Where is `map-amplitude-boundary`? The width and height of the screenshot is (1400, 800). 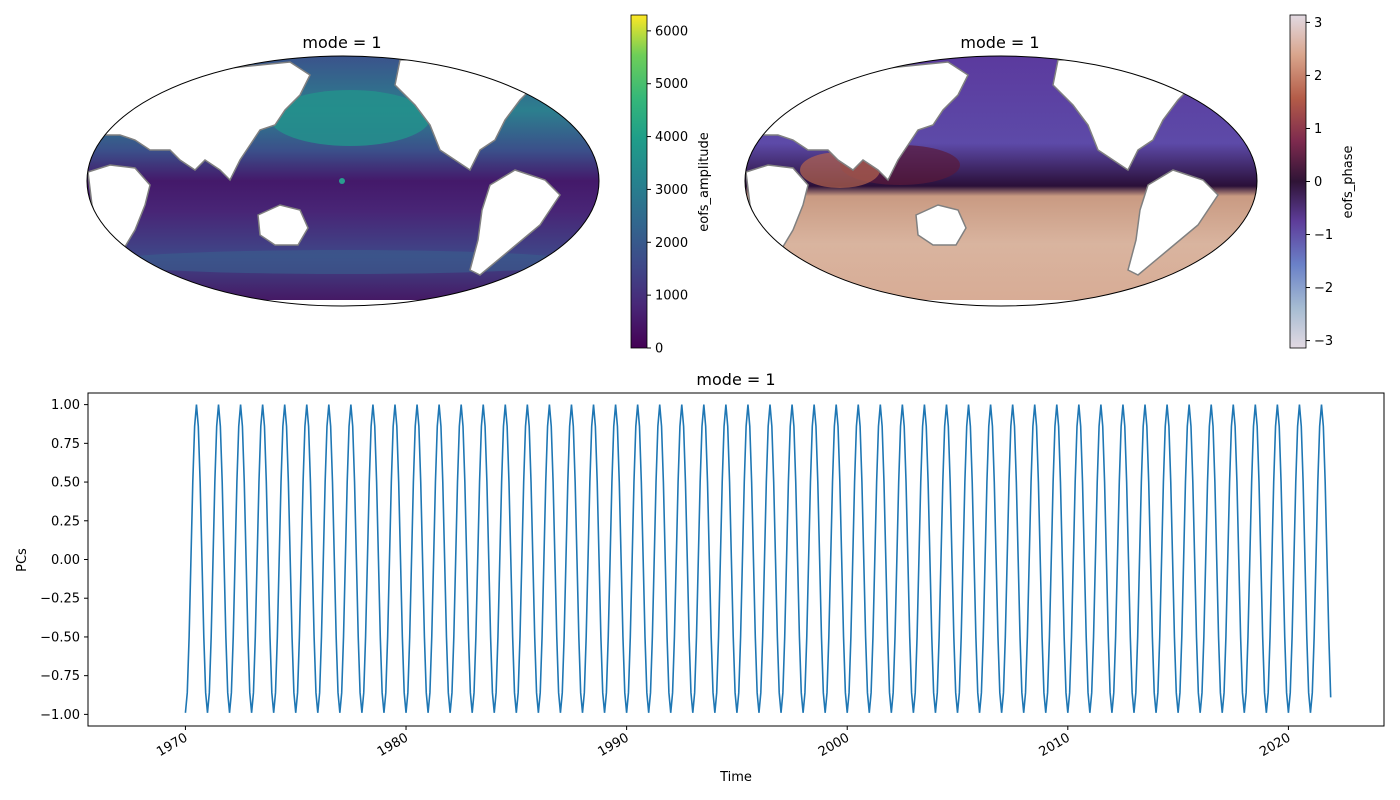 map-amplitude-boundary is located at coordinates (343, 181).